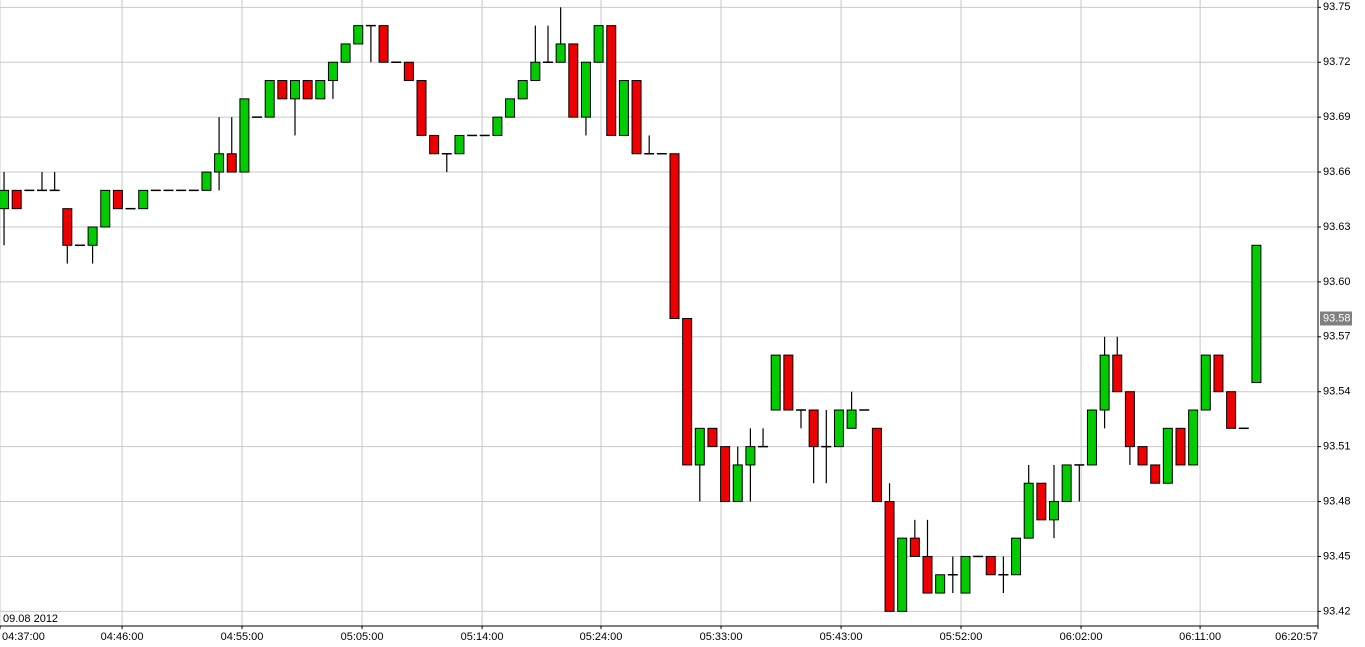 This screenshot has width=1365, height=647. I want to click on date-label: 09.08 2012, so click(30, 619).